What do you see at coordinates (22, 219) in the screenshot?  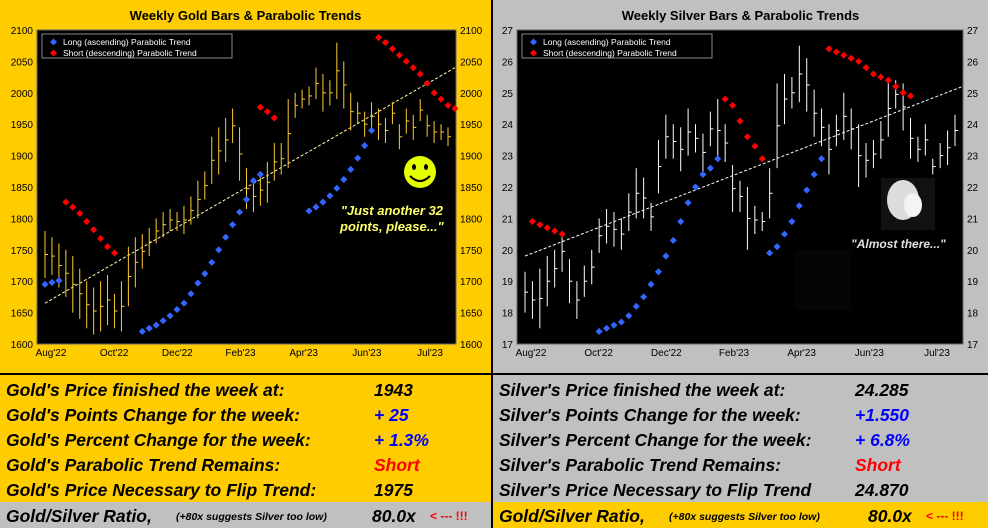 I see `y-tick-label-left: 1800` at bounding box center [22, 219].